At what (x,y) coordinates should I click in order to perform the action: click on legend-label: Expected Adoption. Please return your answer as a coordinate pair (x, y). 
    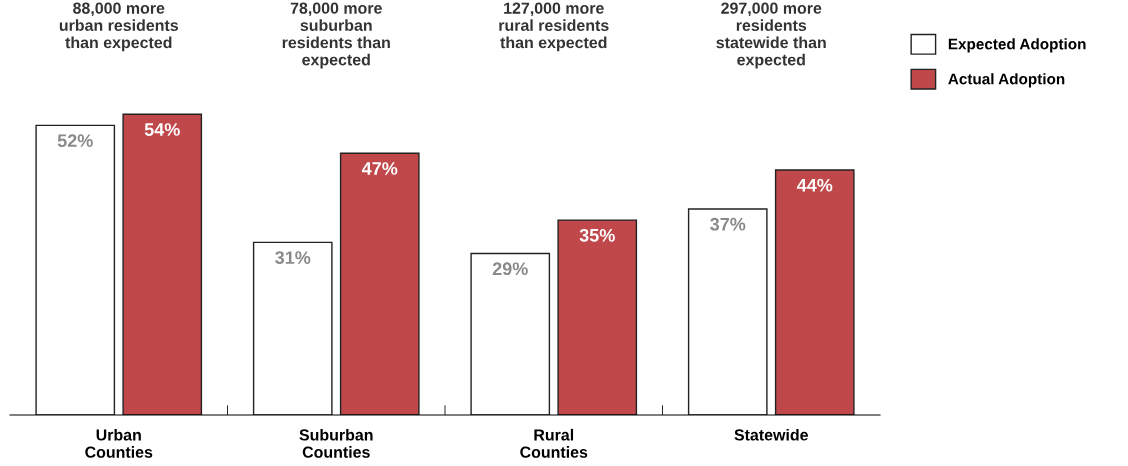
    Looking at the image, I should click on (1017, 45).